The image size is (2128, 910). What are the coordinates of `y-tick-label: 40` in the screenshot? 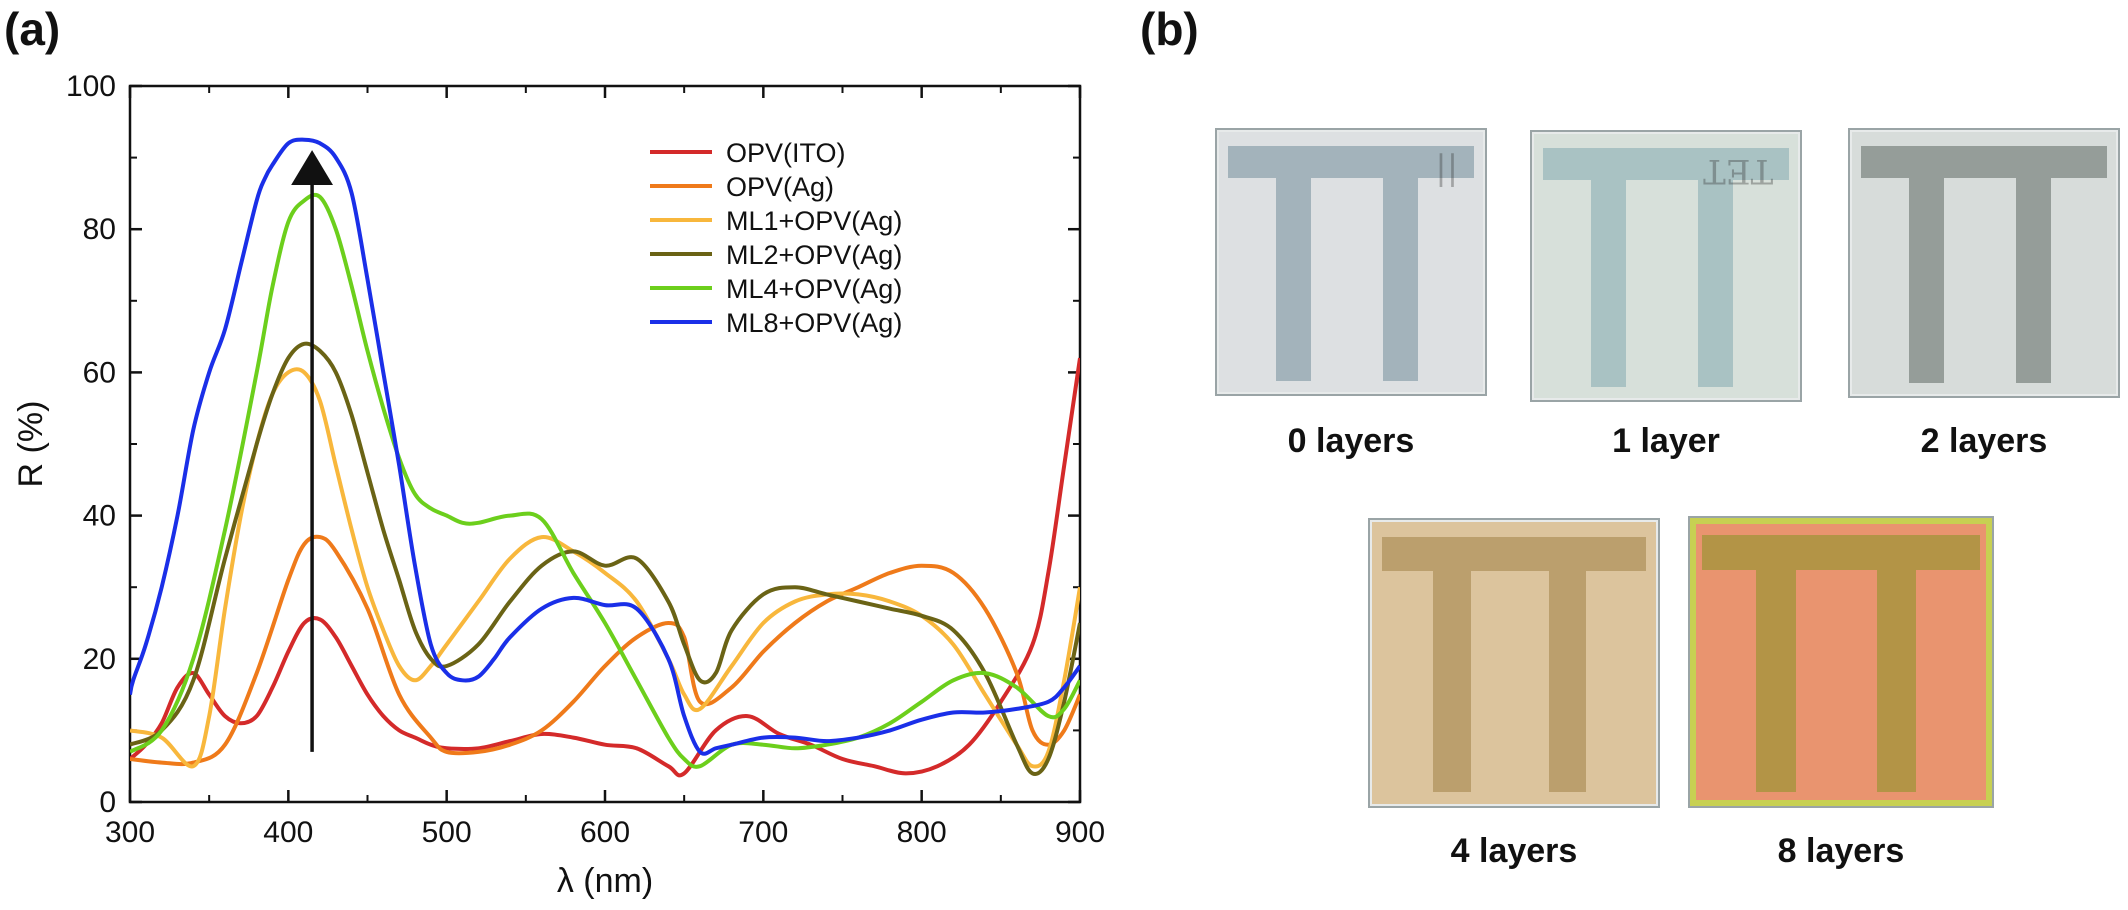 It's located at (99, 516).